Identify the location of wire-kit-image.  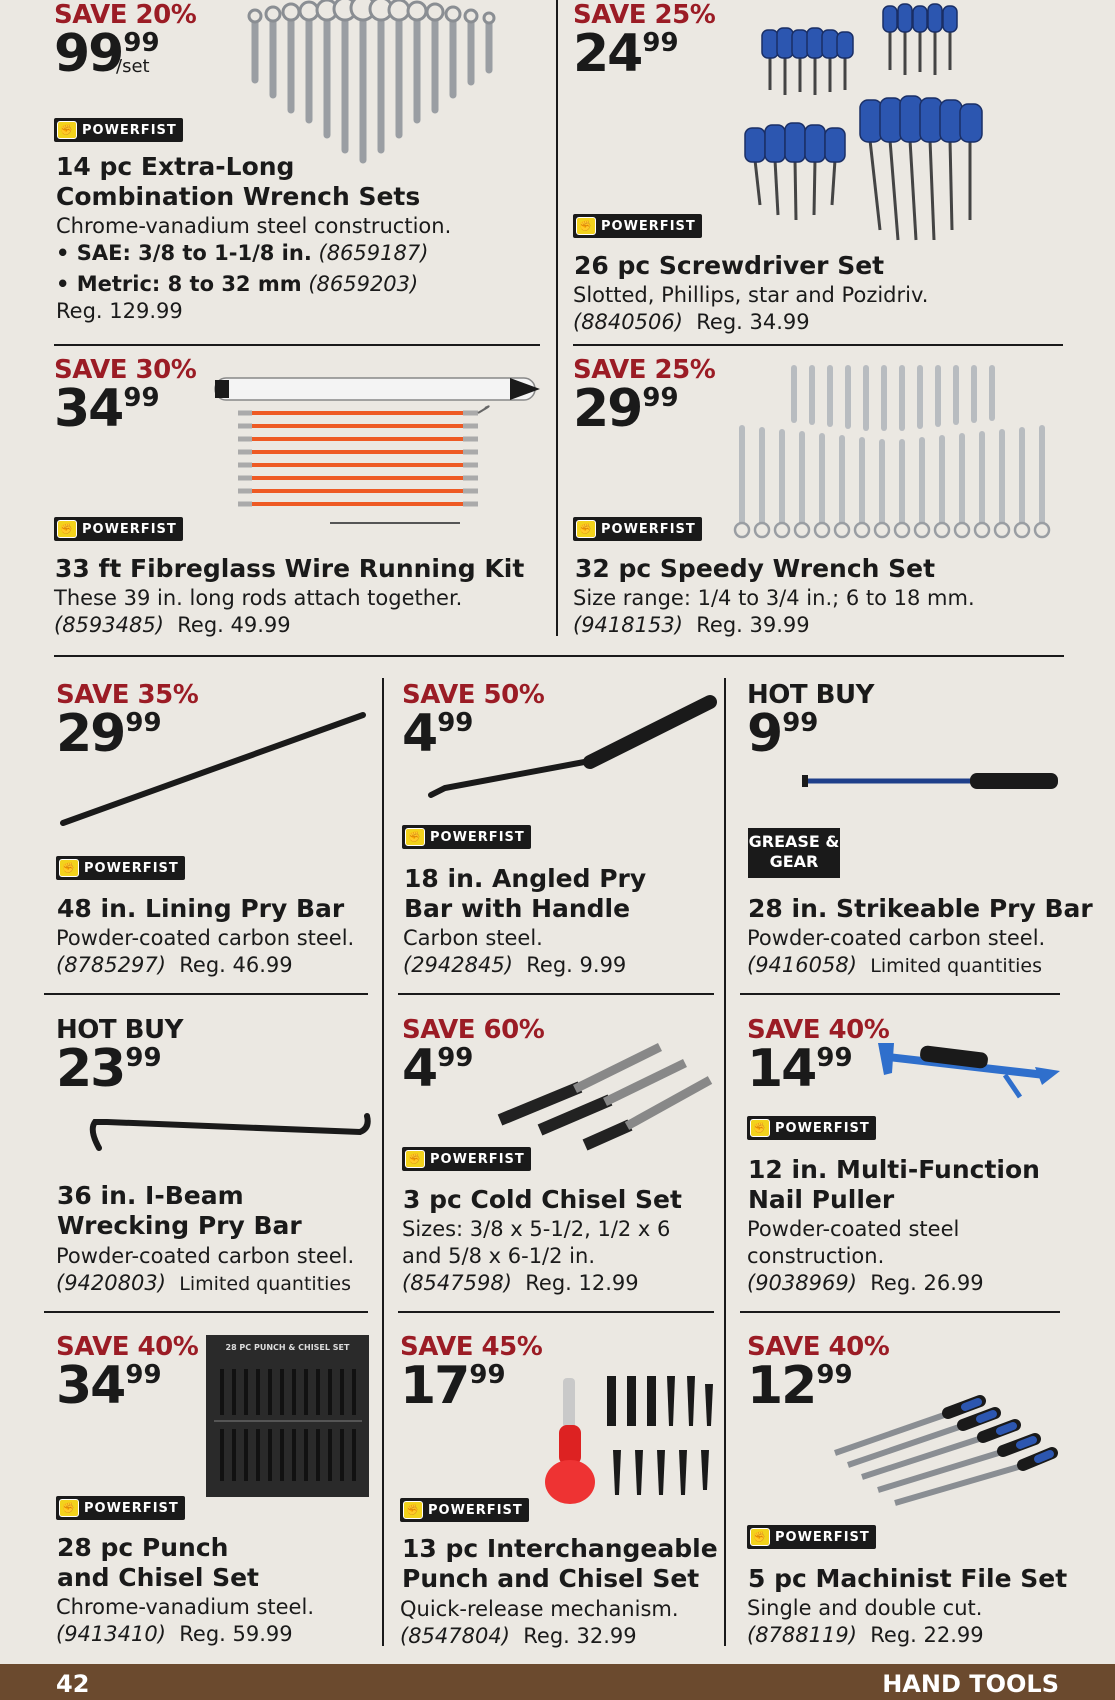
(377, 450).